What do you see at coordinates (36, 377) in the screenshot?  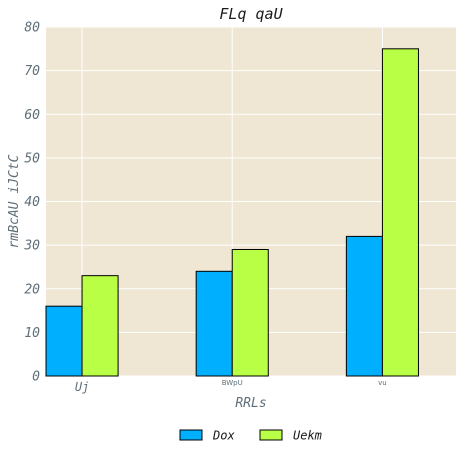 I see `y-tick-label: 0` at bounding box center [36, 377].